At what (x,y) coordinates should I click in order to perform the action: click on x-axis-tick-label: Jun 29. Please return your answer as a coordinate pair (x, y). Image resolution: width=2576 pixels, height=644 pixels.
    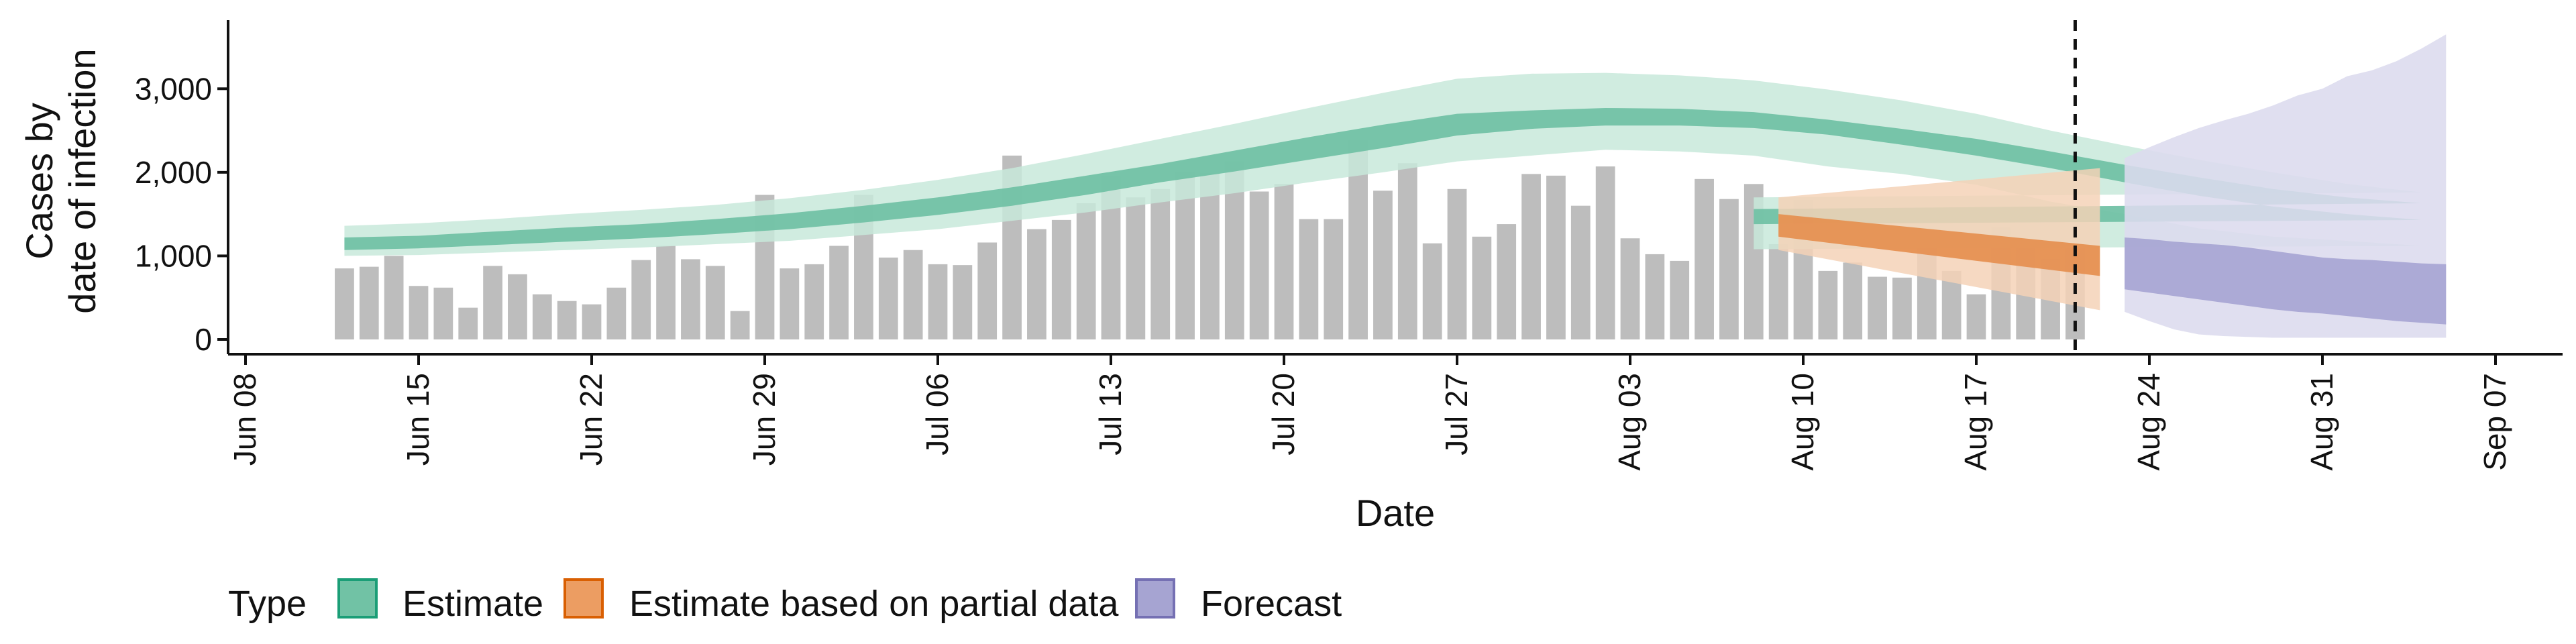
    Looking at the image, I should click on (764, 419).